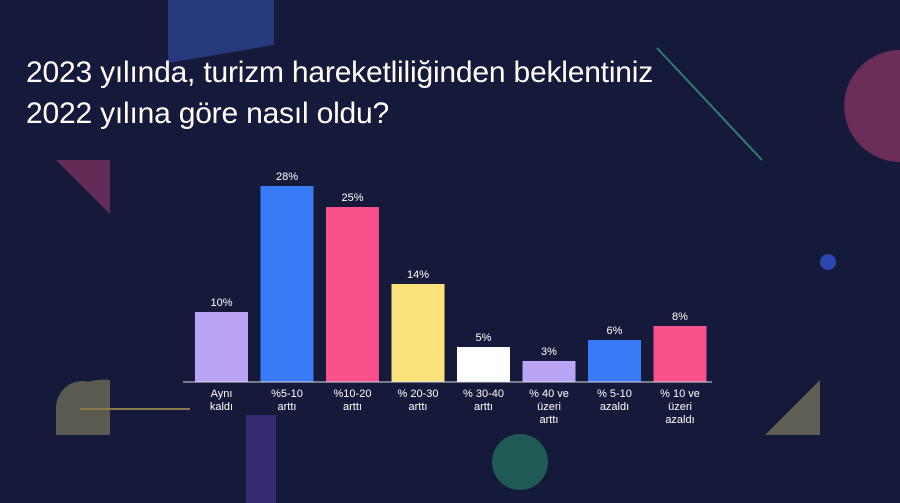 The height and width of the screenshot is (503, 900). What do you see at coordinates (549, 352) in the screenshot?
I see `data-label-5: 3%` at bounding box center [549, 352].